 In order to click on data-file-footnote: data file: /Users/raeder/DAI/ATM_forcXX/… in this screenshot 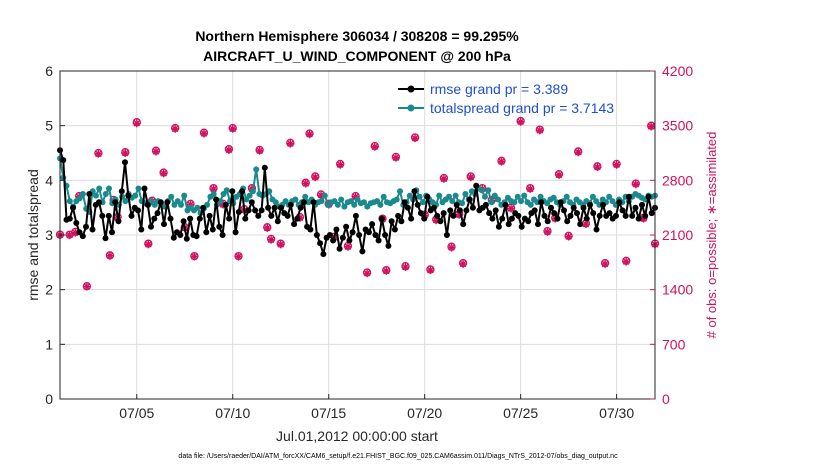, I will do `click(398, 456)`.